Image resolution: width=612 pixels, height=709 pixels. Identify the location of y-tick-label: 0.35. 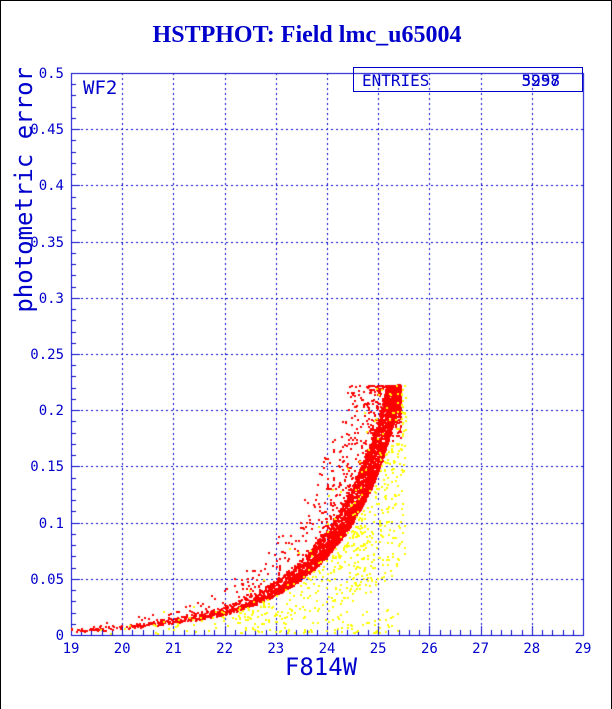
(47, 242).